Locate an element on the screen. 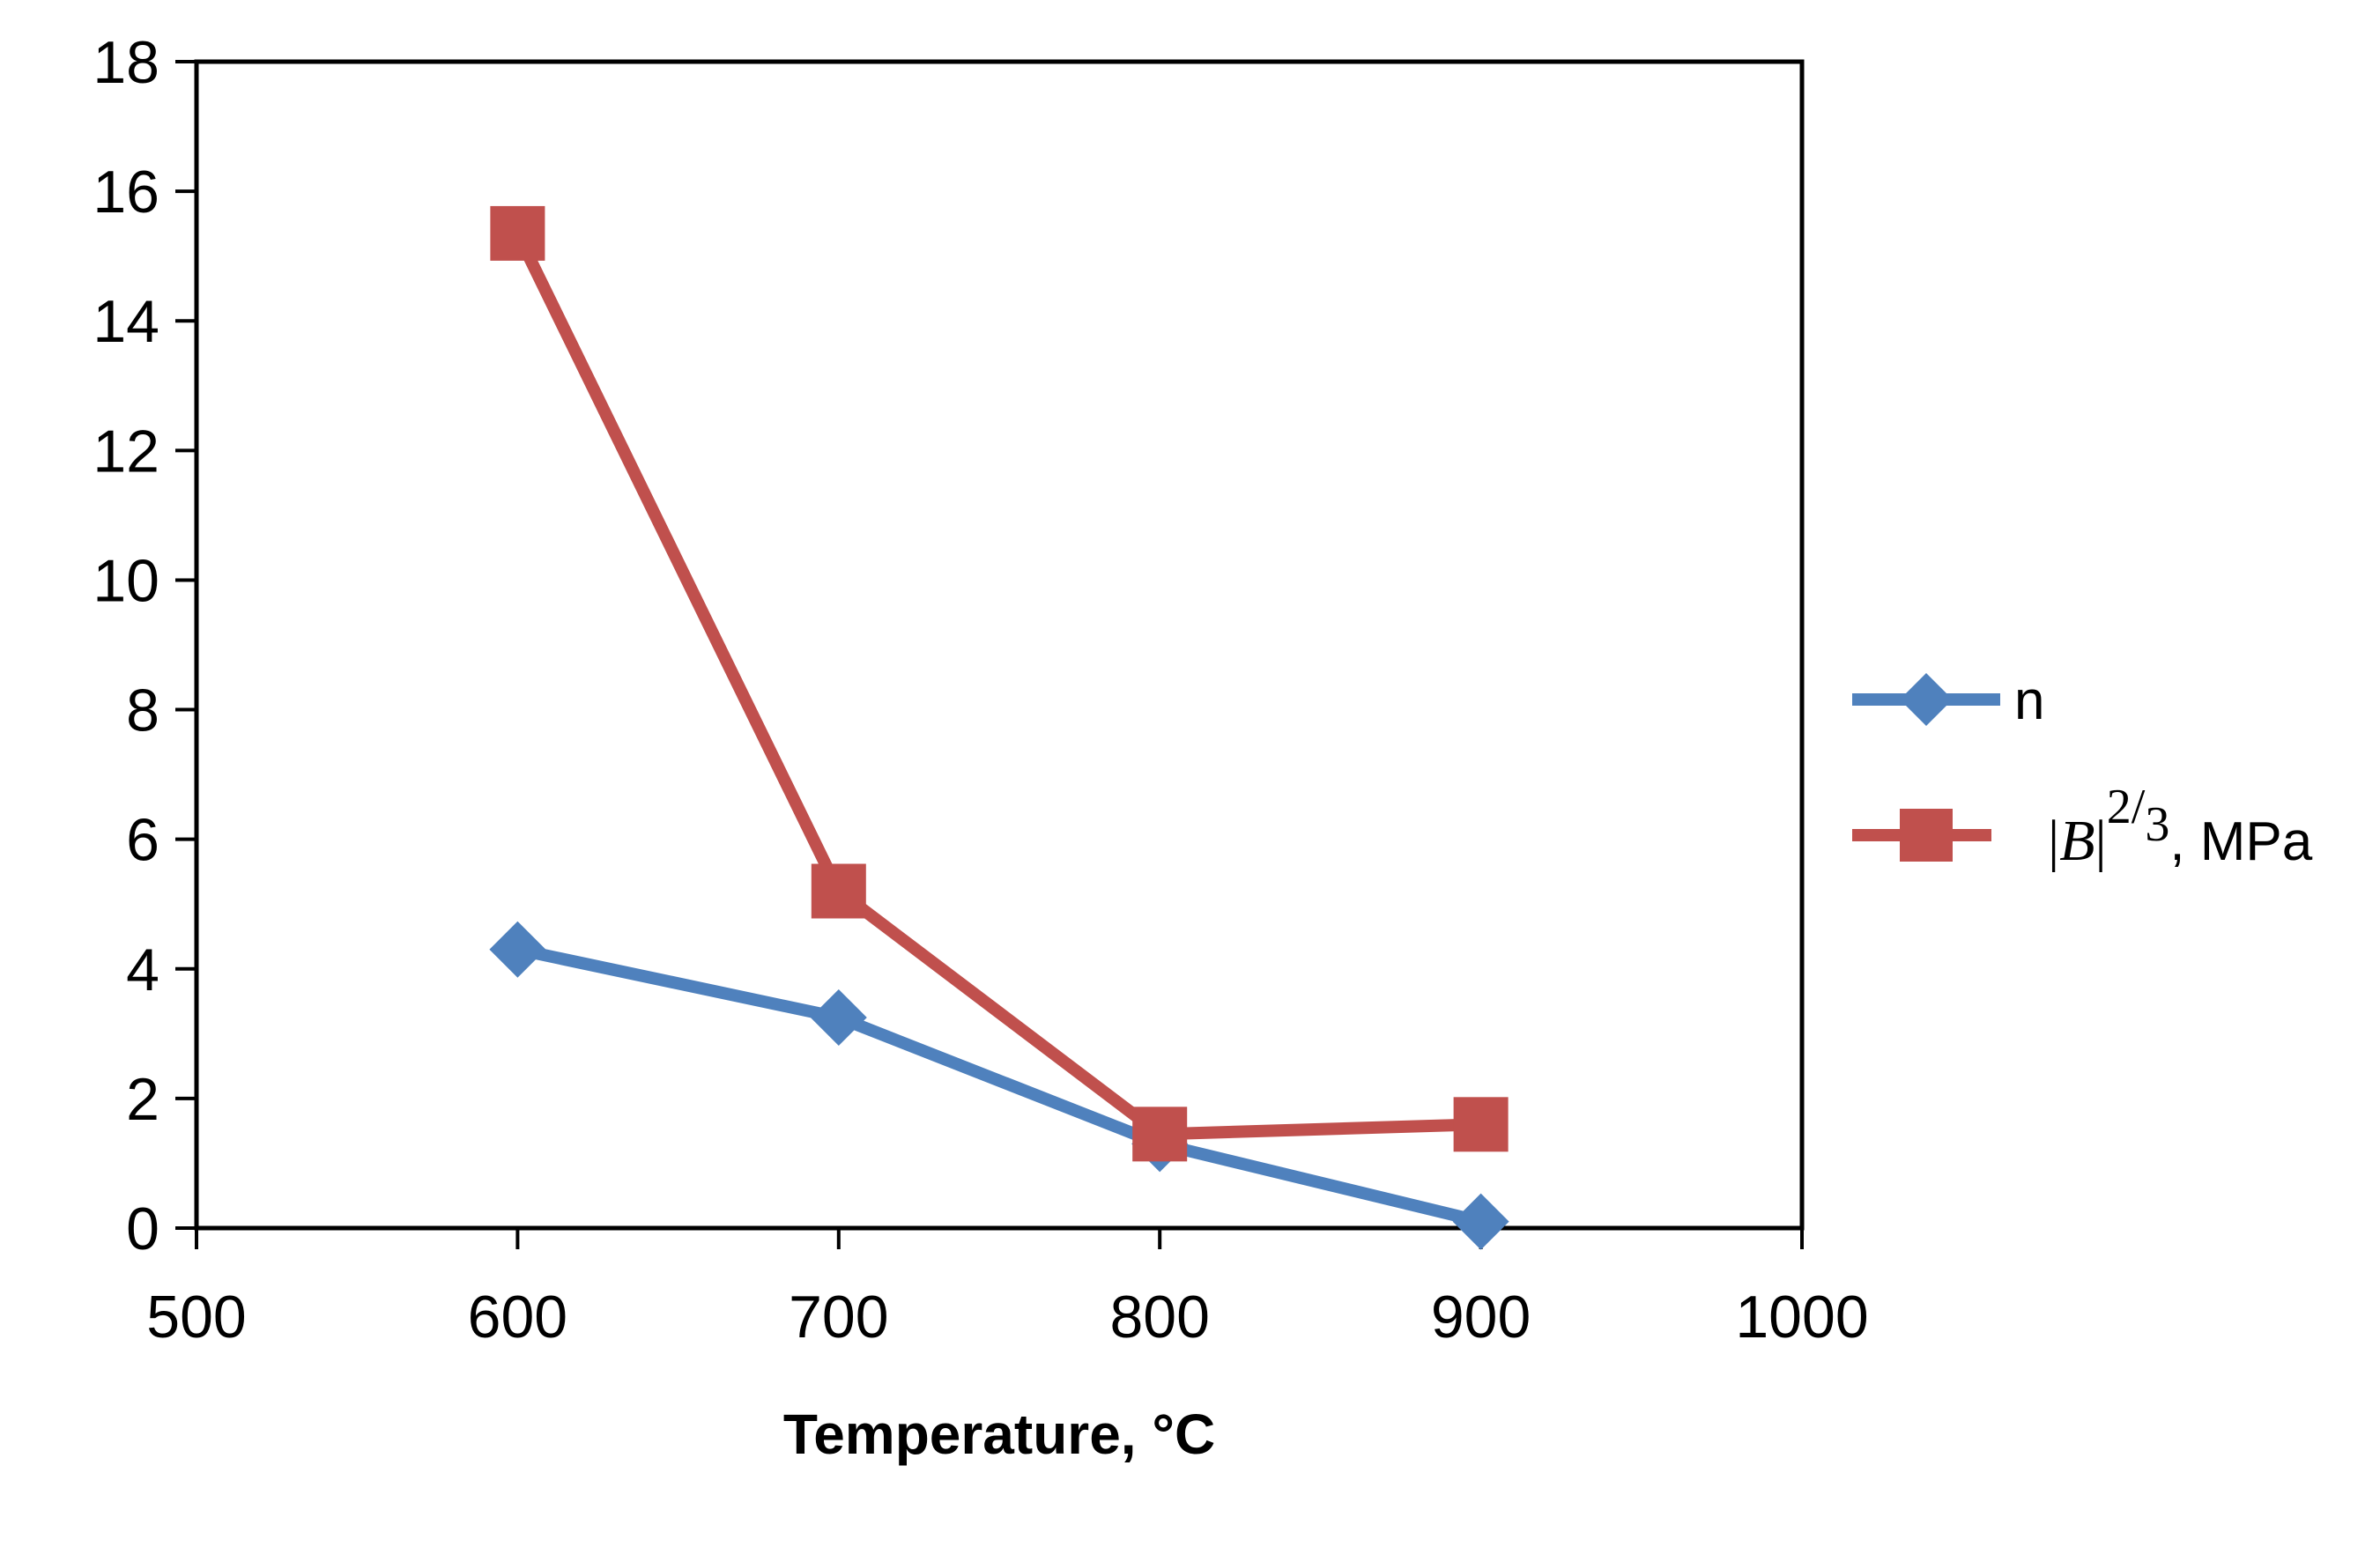  legend-b-exp-den: 3 is located at coordinates (2157, 824).